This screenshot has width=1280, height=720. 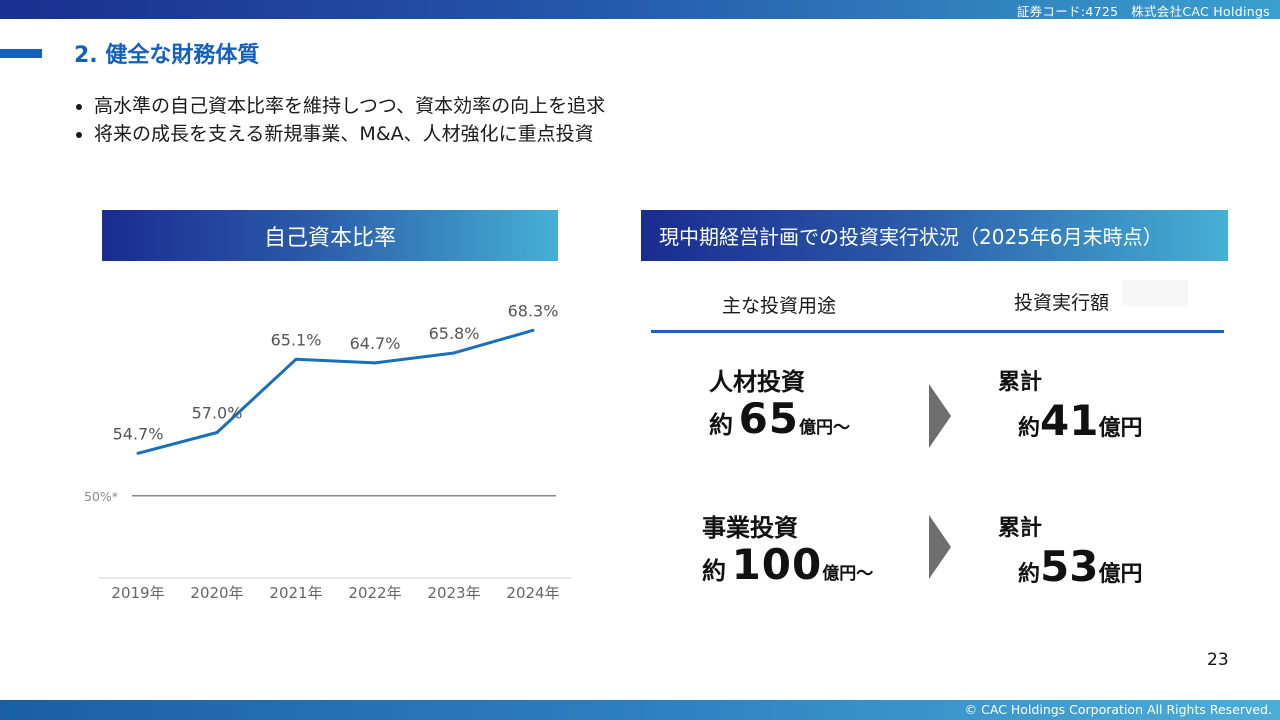 What do you see at coordinates (1069, 566) in the screenshot?
I see `total-value: 53` at bounding box center [1069, 566].